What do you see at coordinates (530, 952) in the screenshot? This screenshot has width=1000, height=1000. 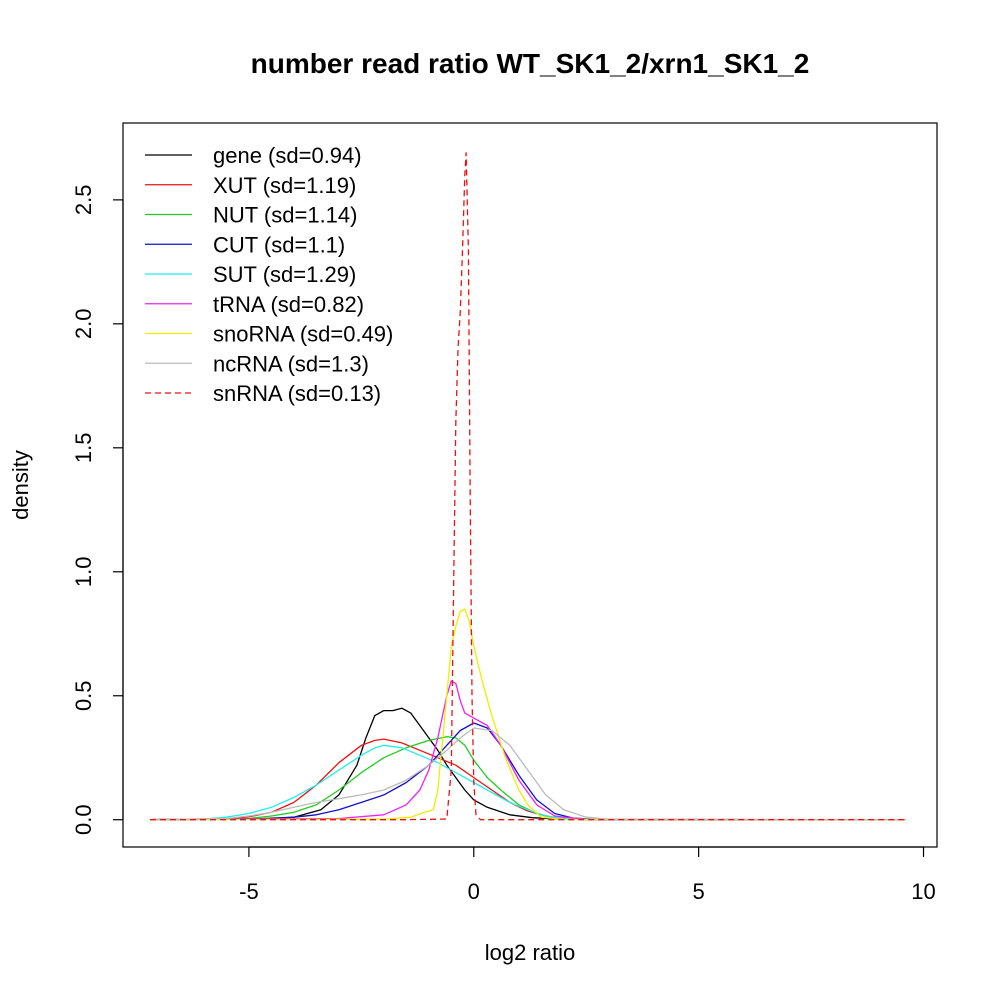 I see `x-axis-label: log2 ratio` at bounding box center [530, 952].